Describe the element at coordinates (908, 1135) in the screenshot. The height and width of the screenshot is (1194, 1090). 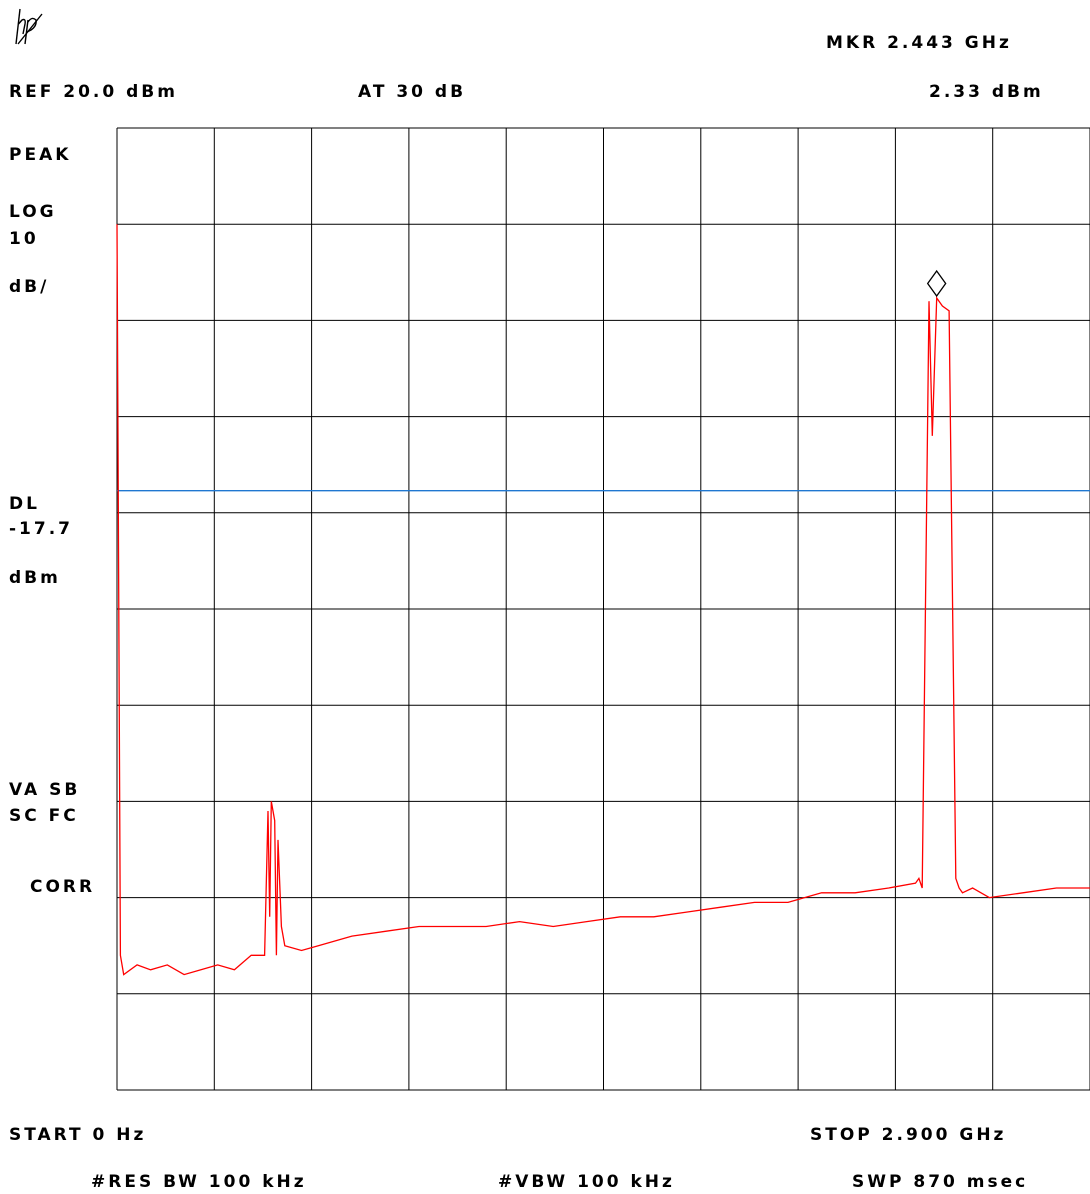
I see `stop-frequency-label: STOP 2.900 GHz` at that location.